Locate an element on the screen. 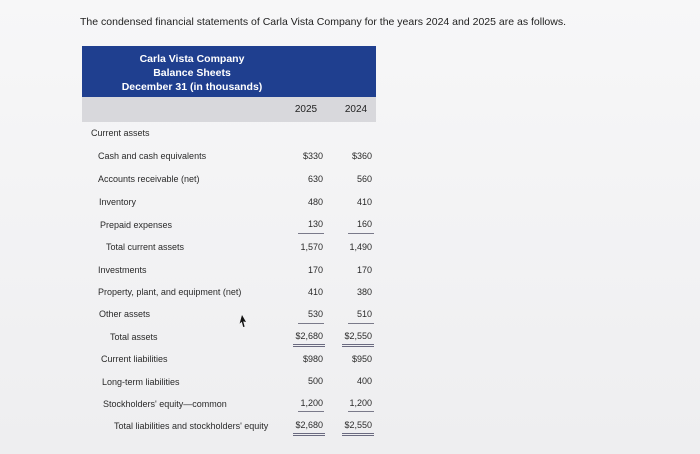 The width and height of the screenshot is (700, 454). row-value-2025: 1,570 is located at coordinates (311, 247).